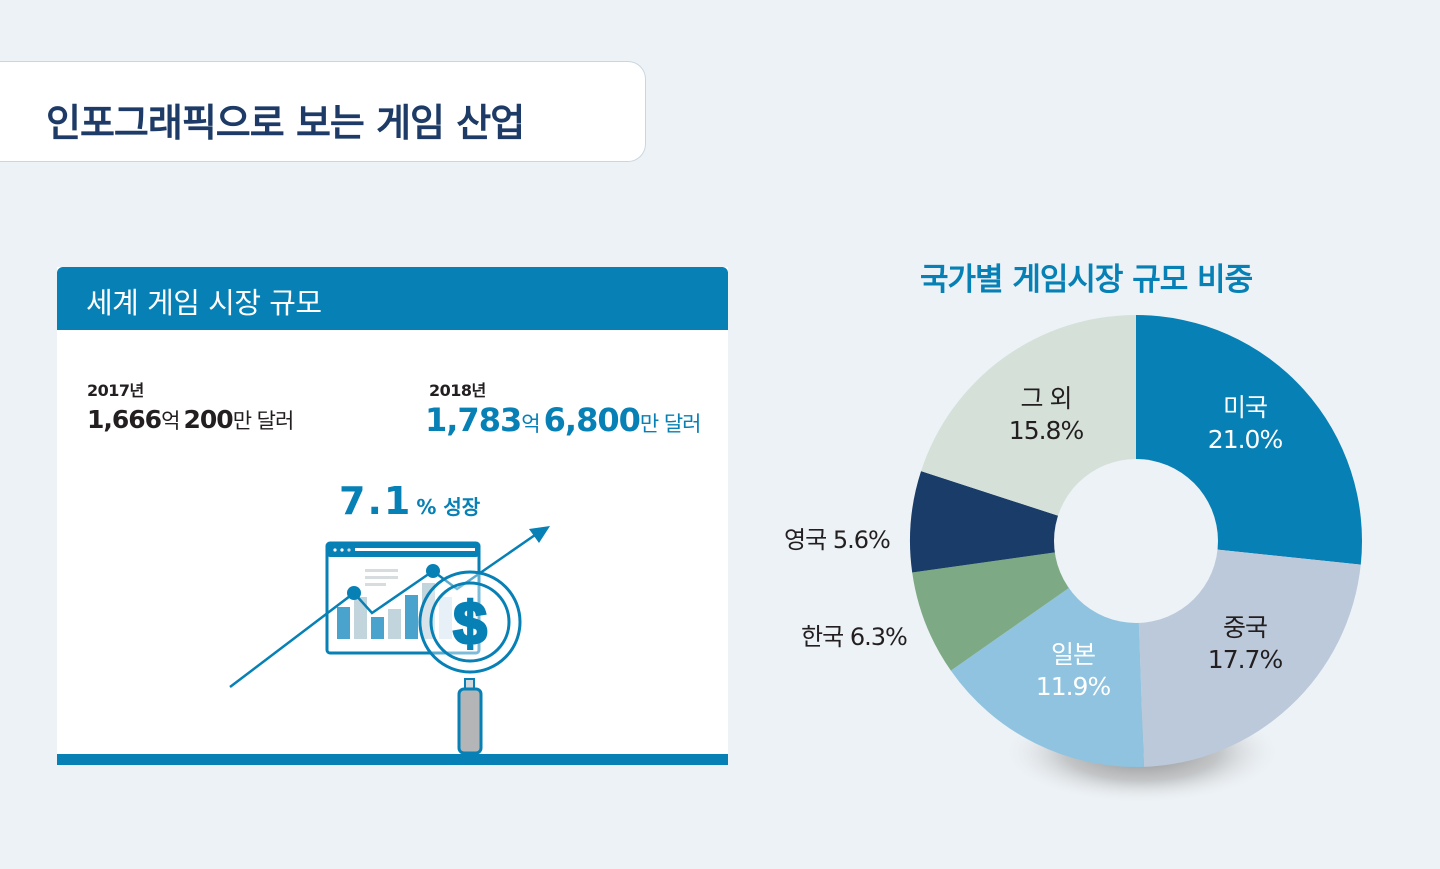  I want to click on card-bottom-bar, so click(392, 759).